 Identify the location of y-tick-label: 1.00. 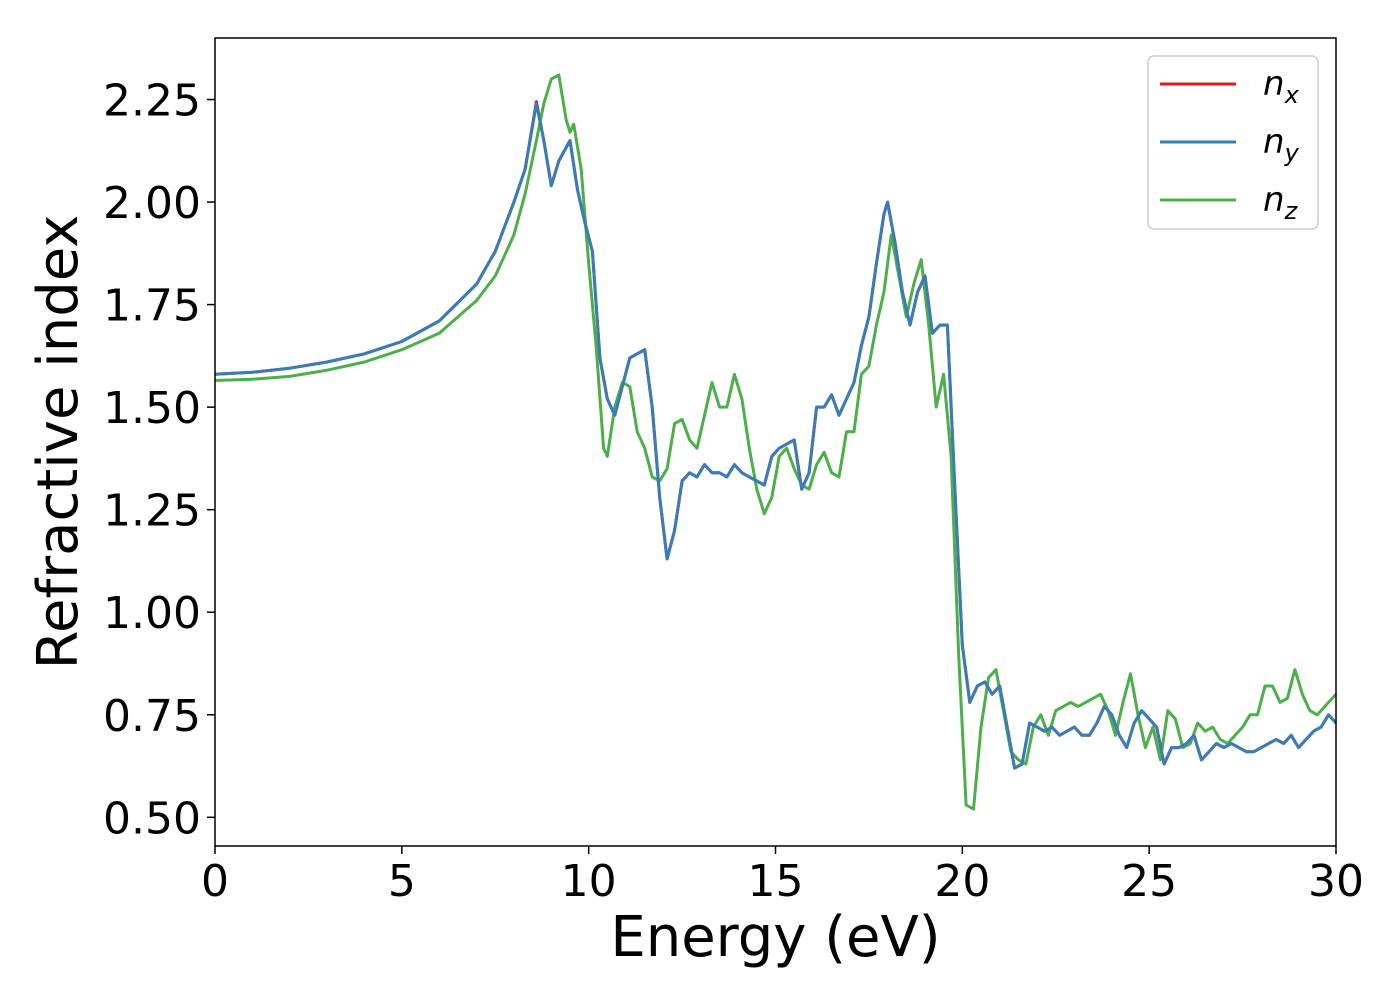
(152, 613).